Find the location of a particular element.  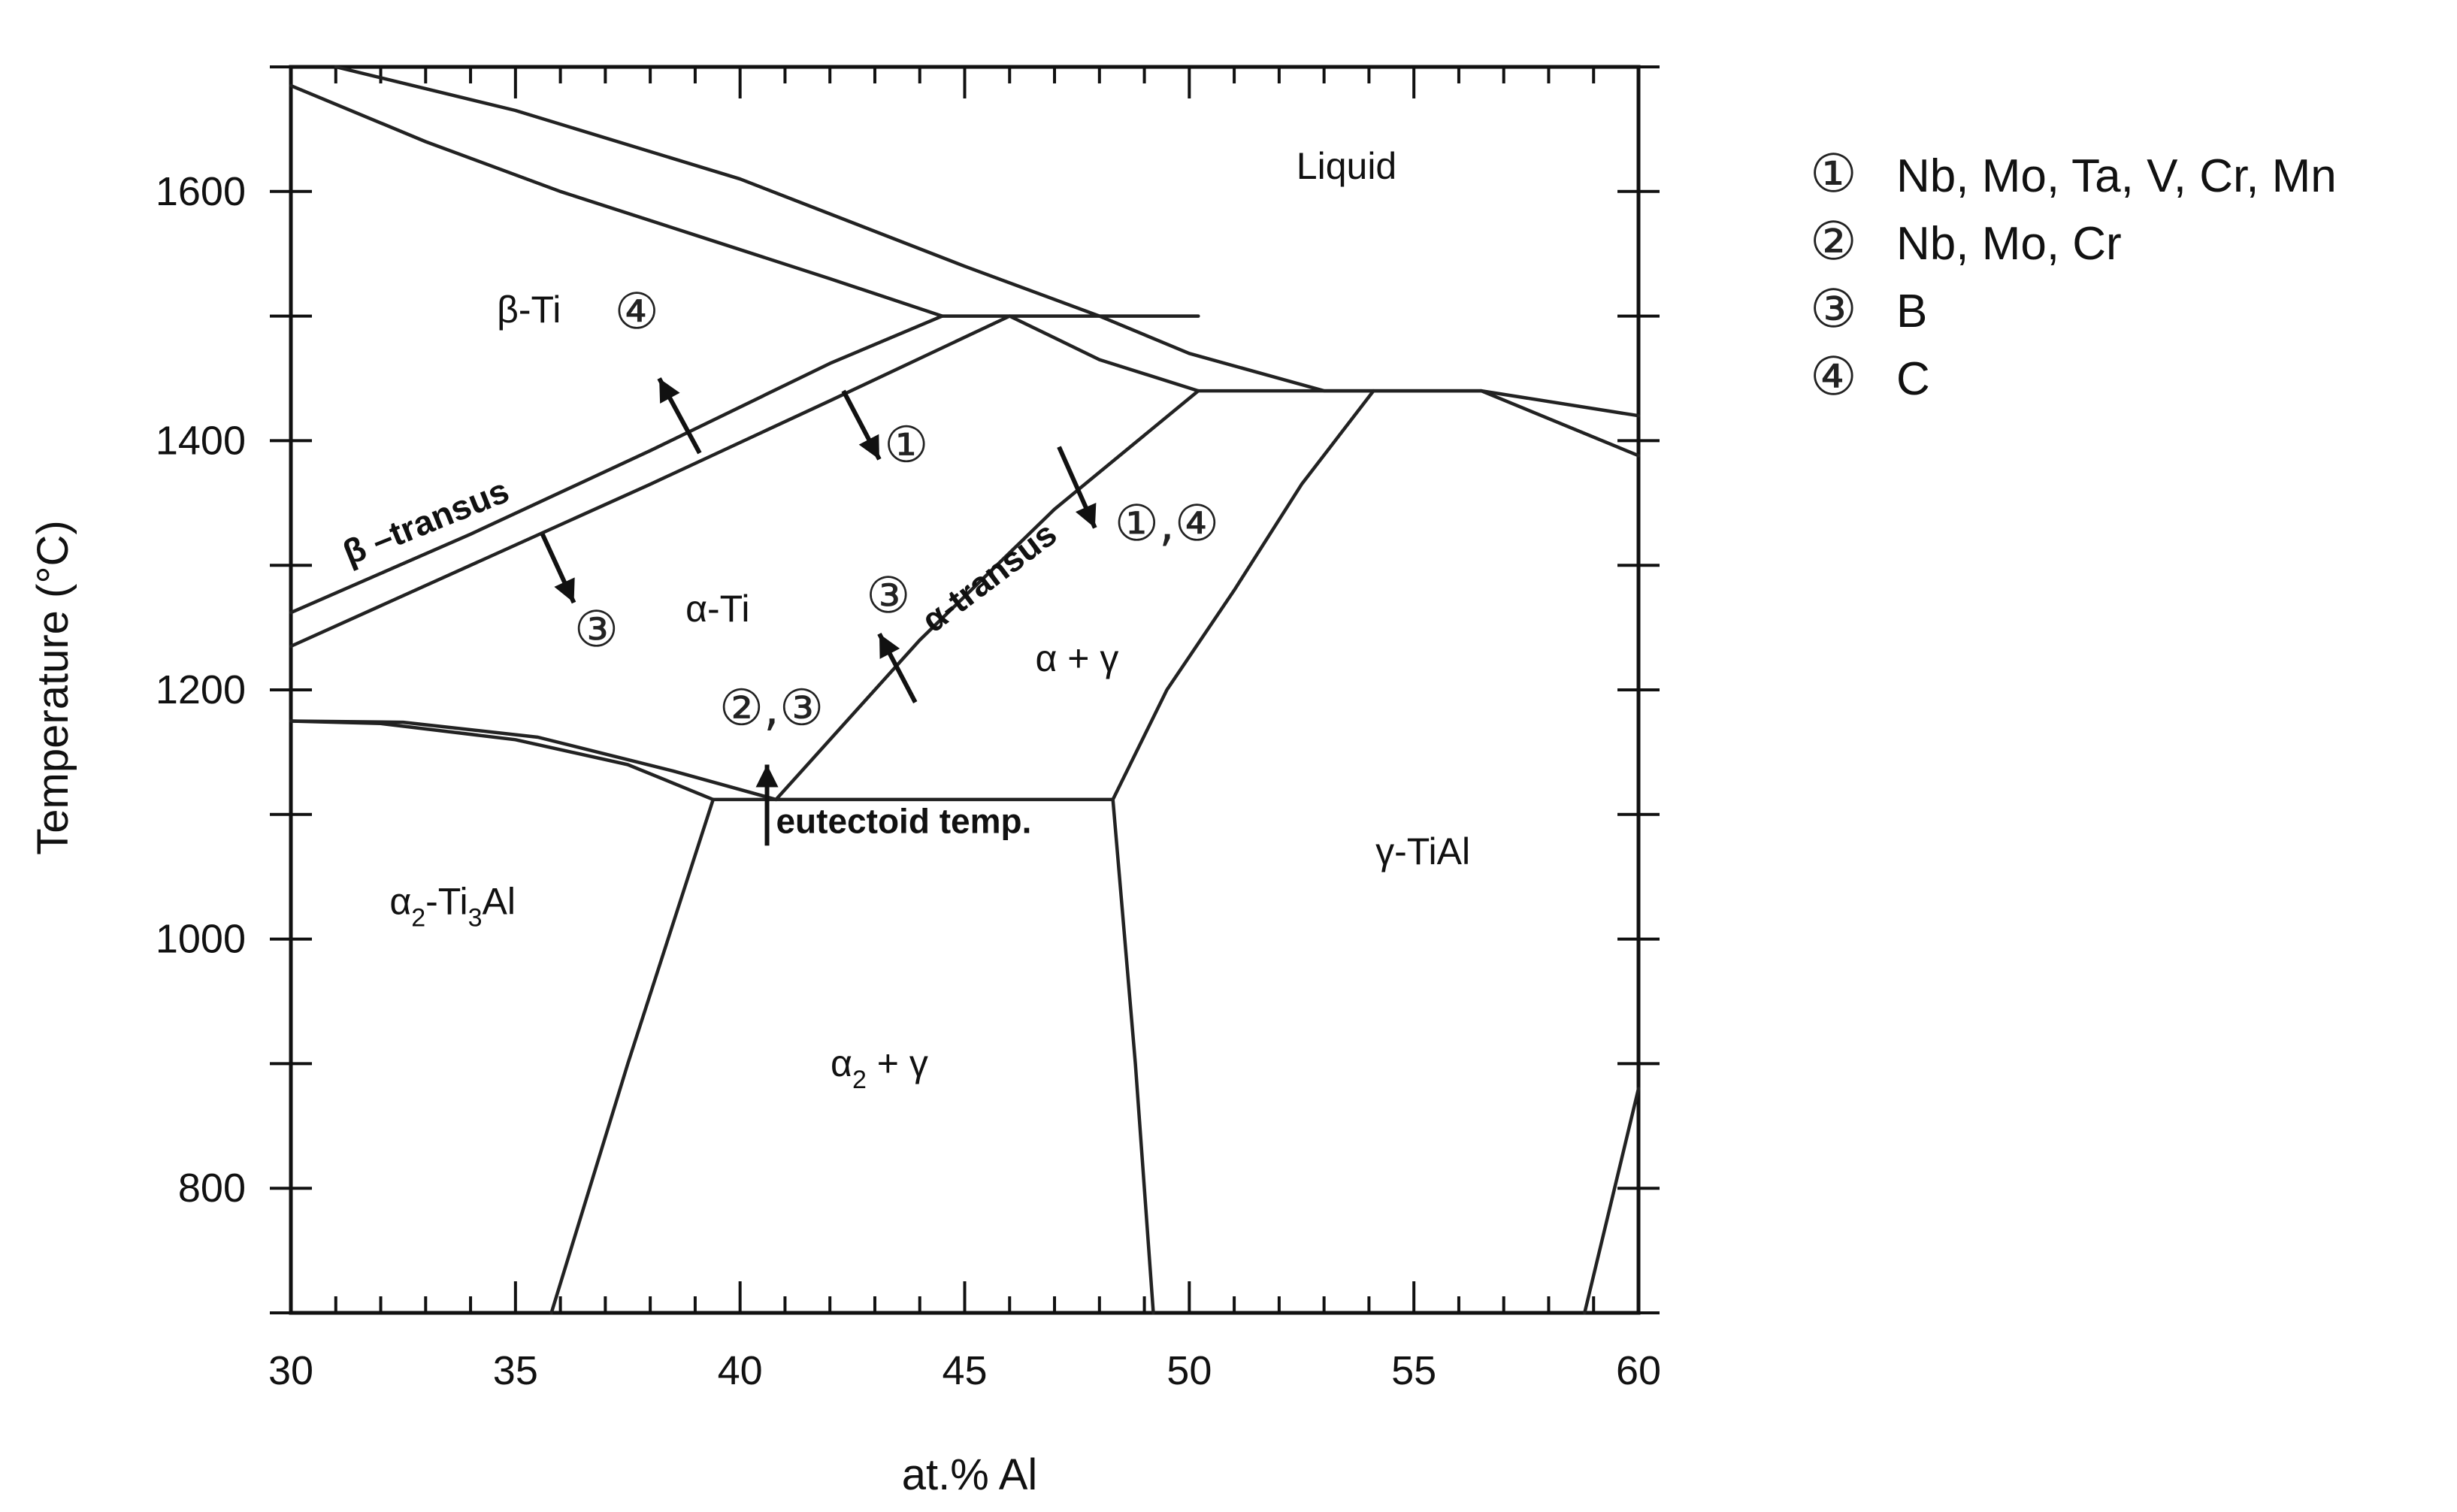

phase-label: Liquid is located at coordinates (1346, 166).